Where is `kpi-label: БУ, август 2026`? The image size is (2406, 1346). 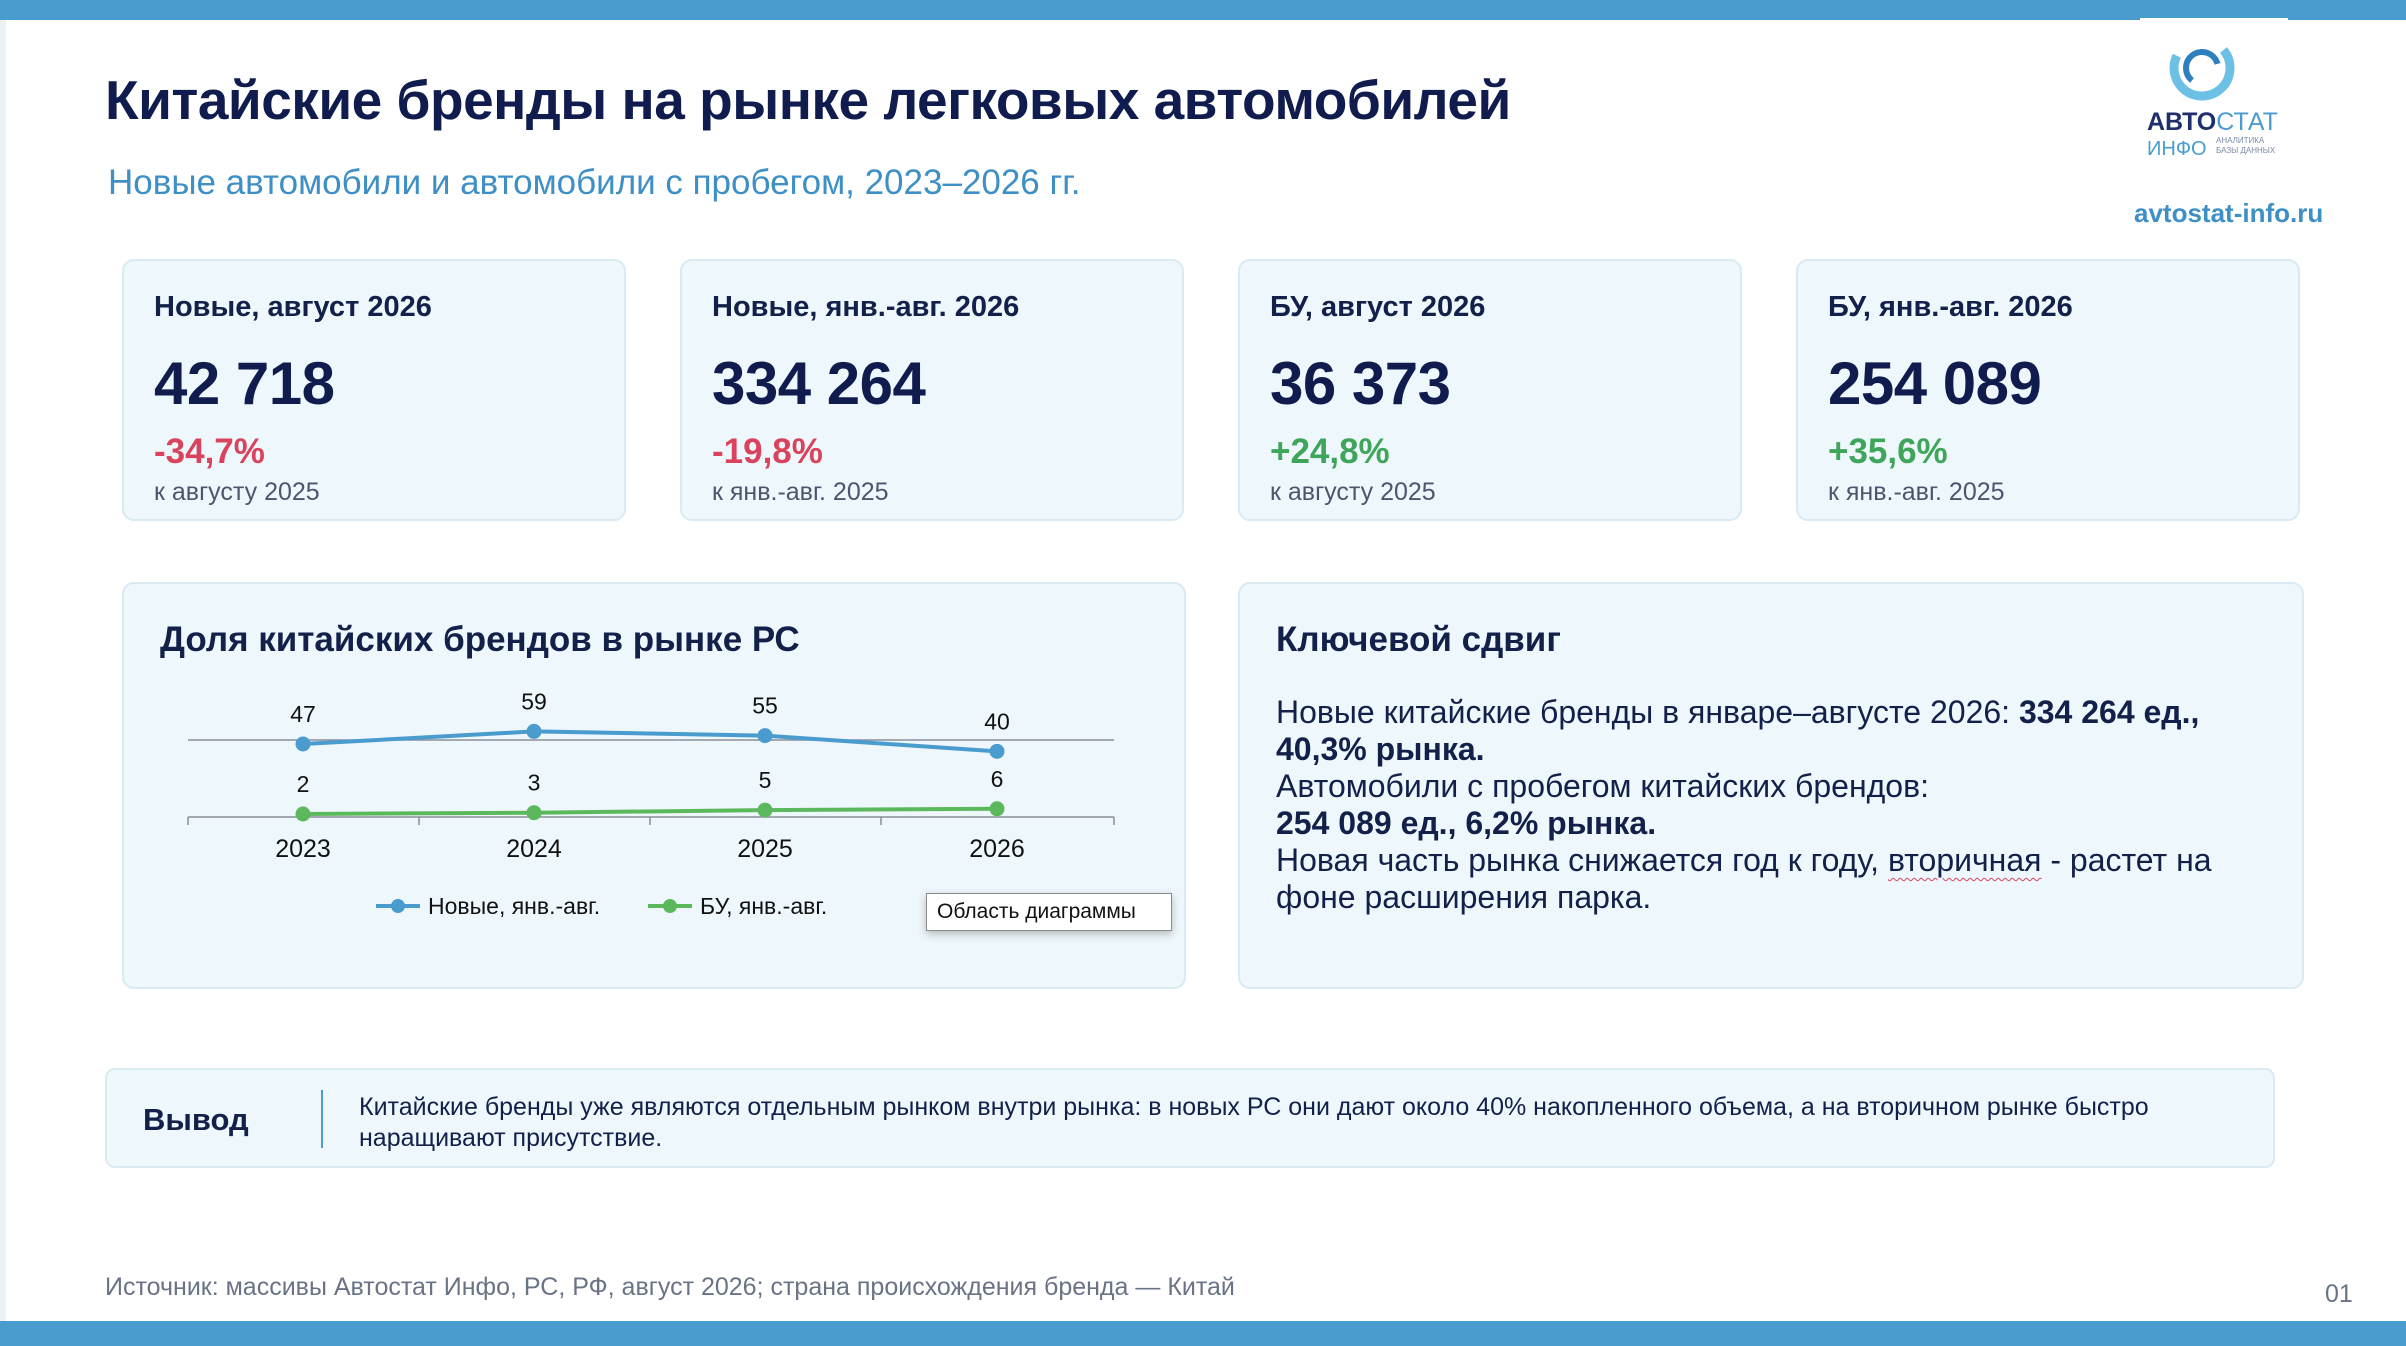 kpi-label: БУ, август 2026 is located at coordinates (1378, 307).